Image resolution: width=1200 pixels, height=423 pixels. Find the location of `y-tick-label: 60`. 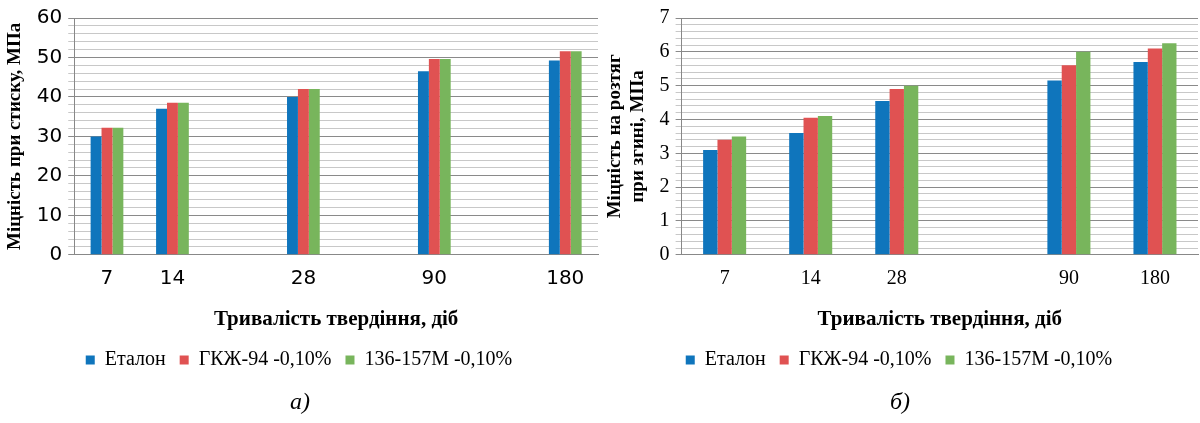

y-tick-label: 60 is located at coordinates (49, 16).